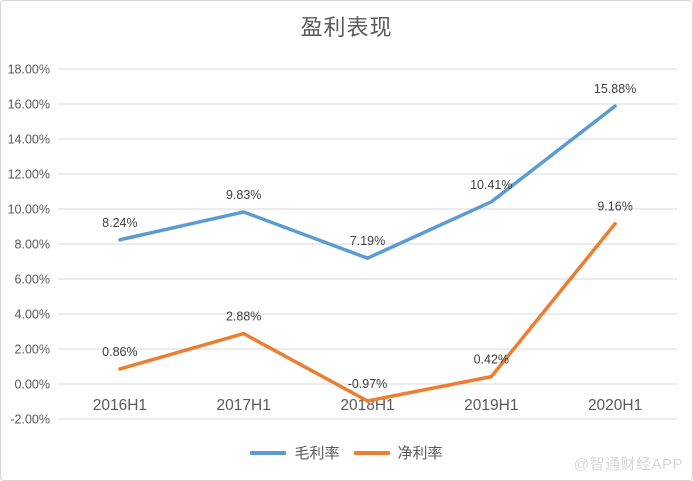 The width and height of the screenshot is (693, 481). Describe the element at coordinates (32, 280) in the screenshot. I see `y-tick-label: 6.00%` at that location.